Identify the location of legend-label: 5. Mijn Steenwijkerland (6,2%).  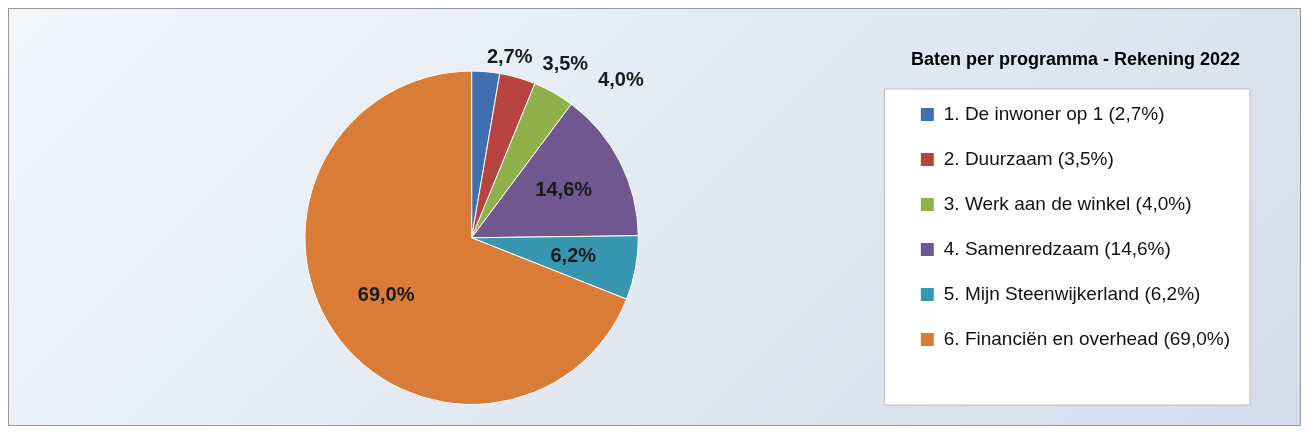
(1072, 293).